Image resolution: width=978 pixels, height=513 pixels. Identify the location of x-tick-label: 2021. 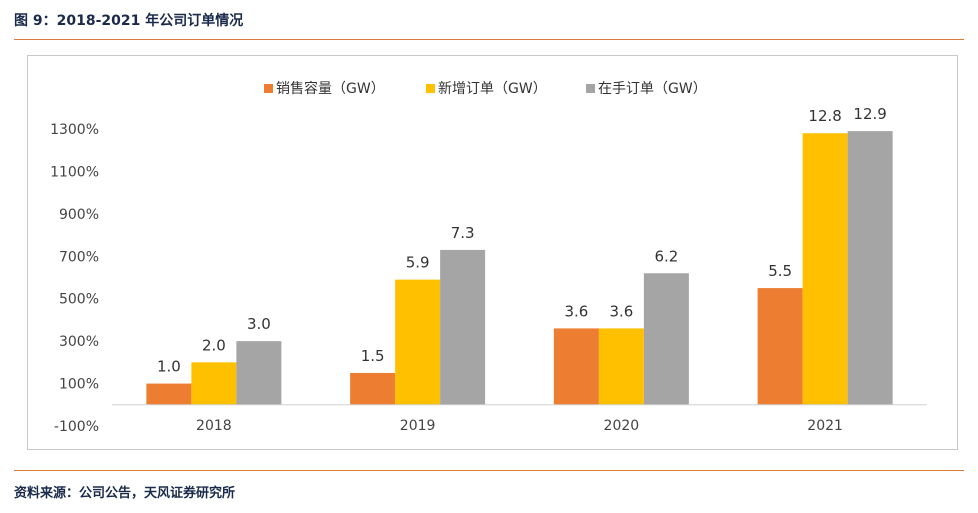
(825, 426).